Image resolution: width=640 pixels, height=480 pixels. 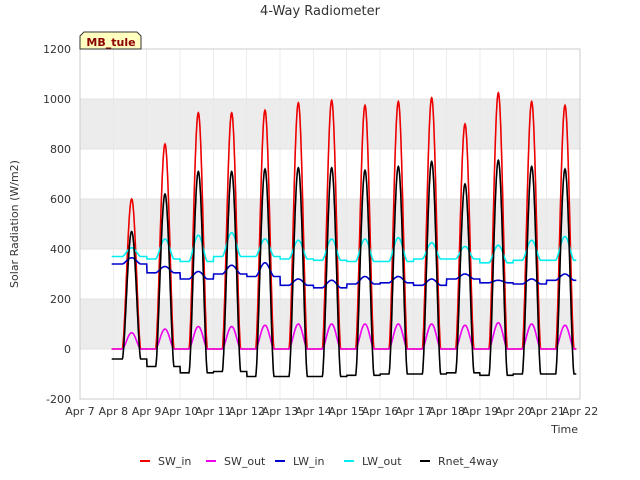 I want to click on x-axis-label: Time, so click(x=564, y=429).